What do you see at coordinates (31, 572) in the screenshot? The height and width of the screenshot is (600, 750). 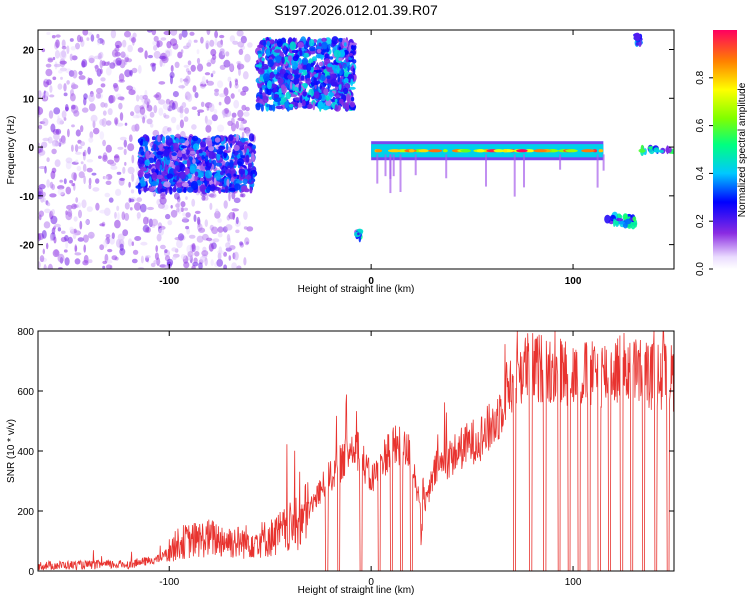 I see `y-tick-label: 0` at bounding box center [31, 572].